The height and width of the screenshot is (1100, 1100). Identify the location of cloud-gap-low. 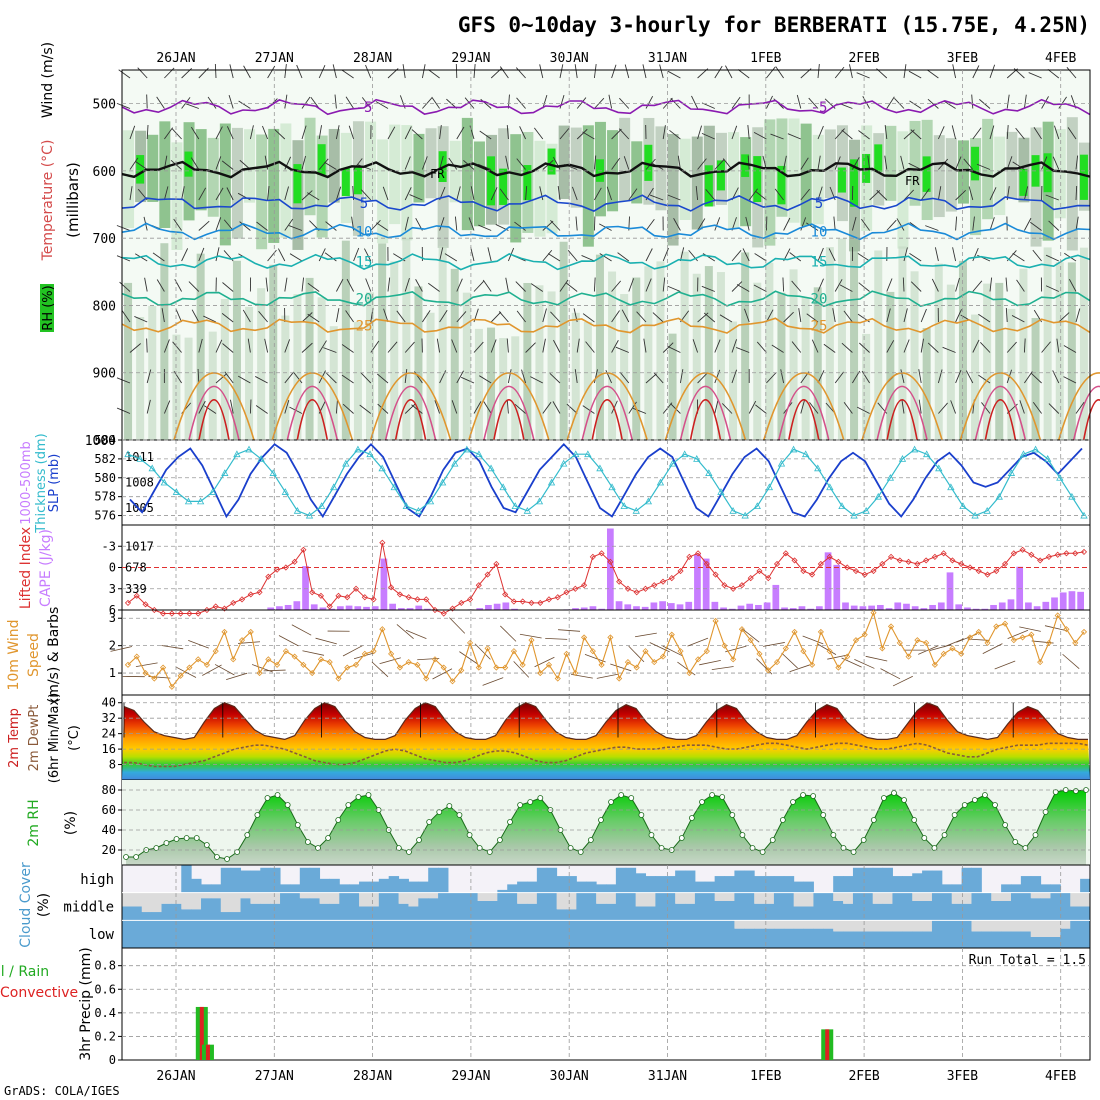
(739, 924).